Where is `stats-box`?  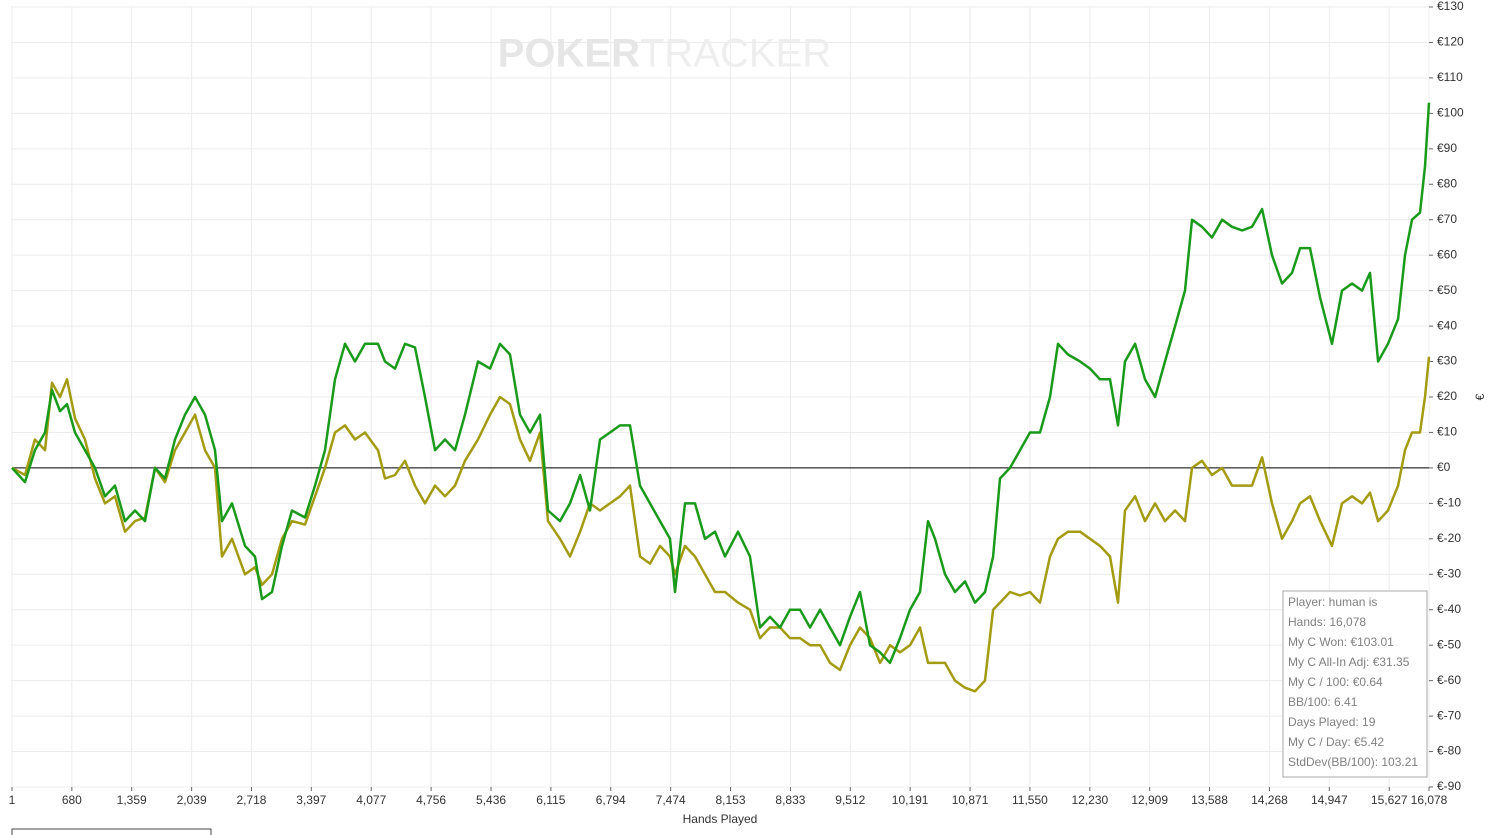
stats-box is located at coordinates (1355, 684).